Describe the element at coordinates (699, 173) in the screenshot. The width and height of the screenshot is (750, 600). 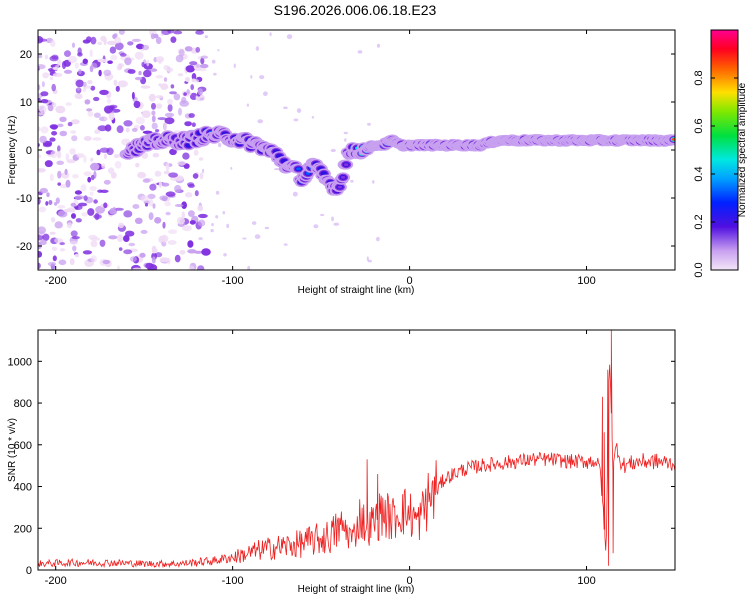
I see `colorbar-tick-label: 0.4` at that location.